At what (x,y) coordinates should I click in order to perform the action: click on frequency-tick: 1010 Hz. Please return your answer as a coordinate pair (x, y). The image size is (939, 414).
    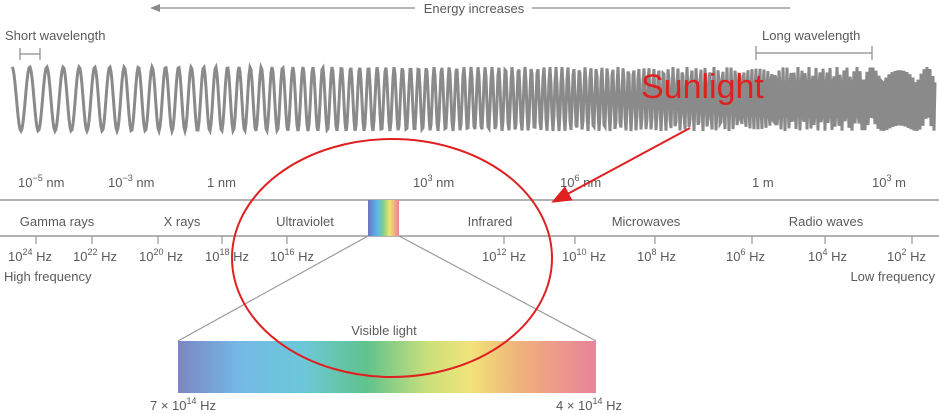
    Looking at the image, I should click on (584, 255).